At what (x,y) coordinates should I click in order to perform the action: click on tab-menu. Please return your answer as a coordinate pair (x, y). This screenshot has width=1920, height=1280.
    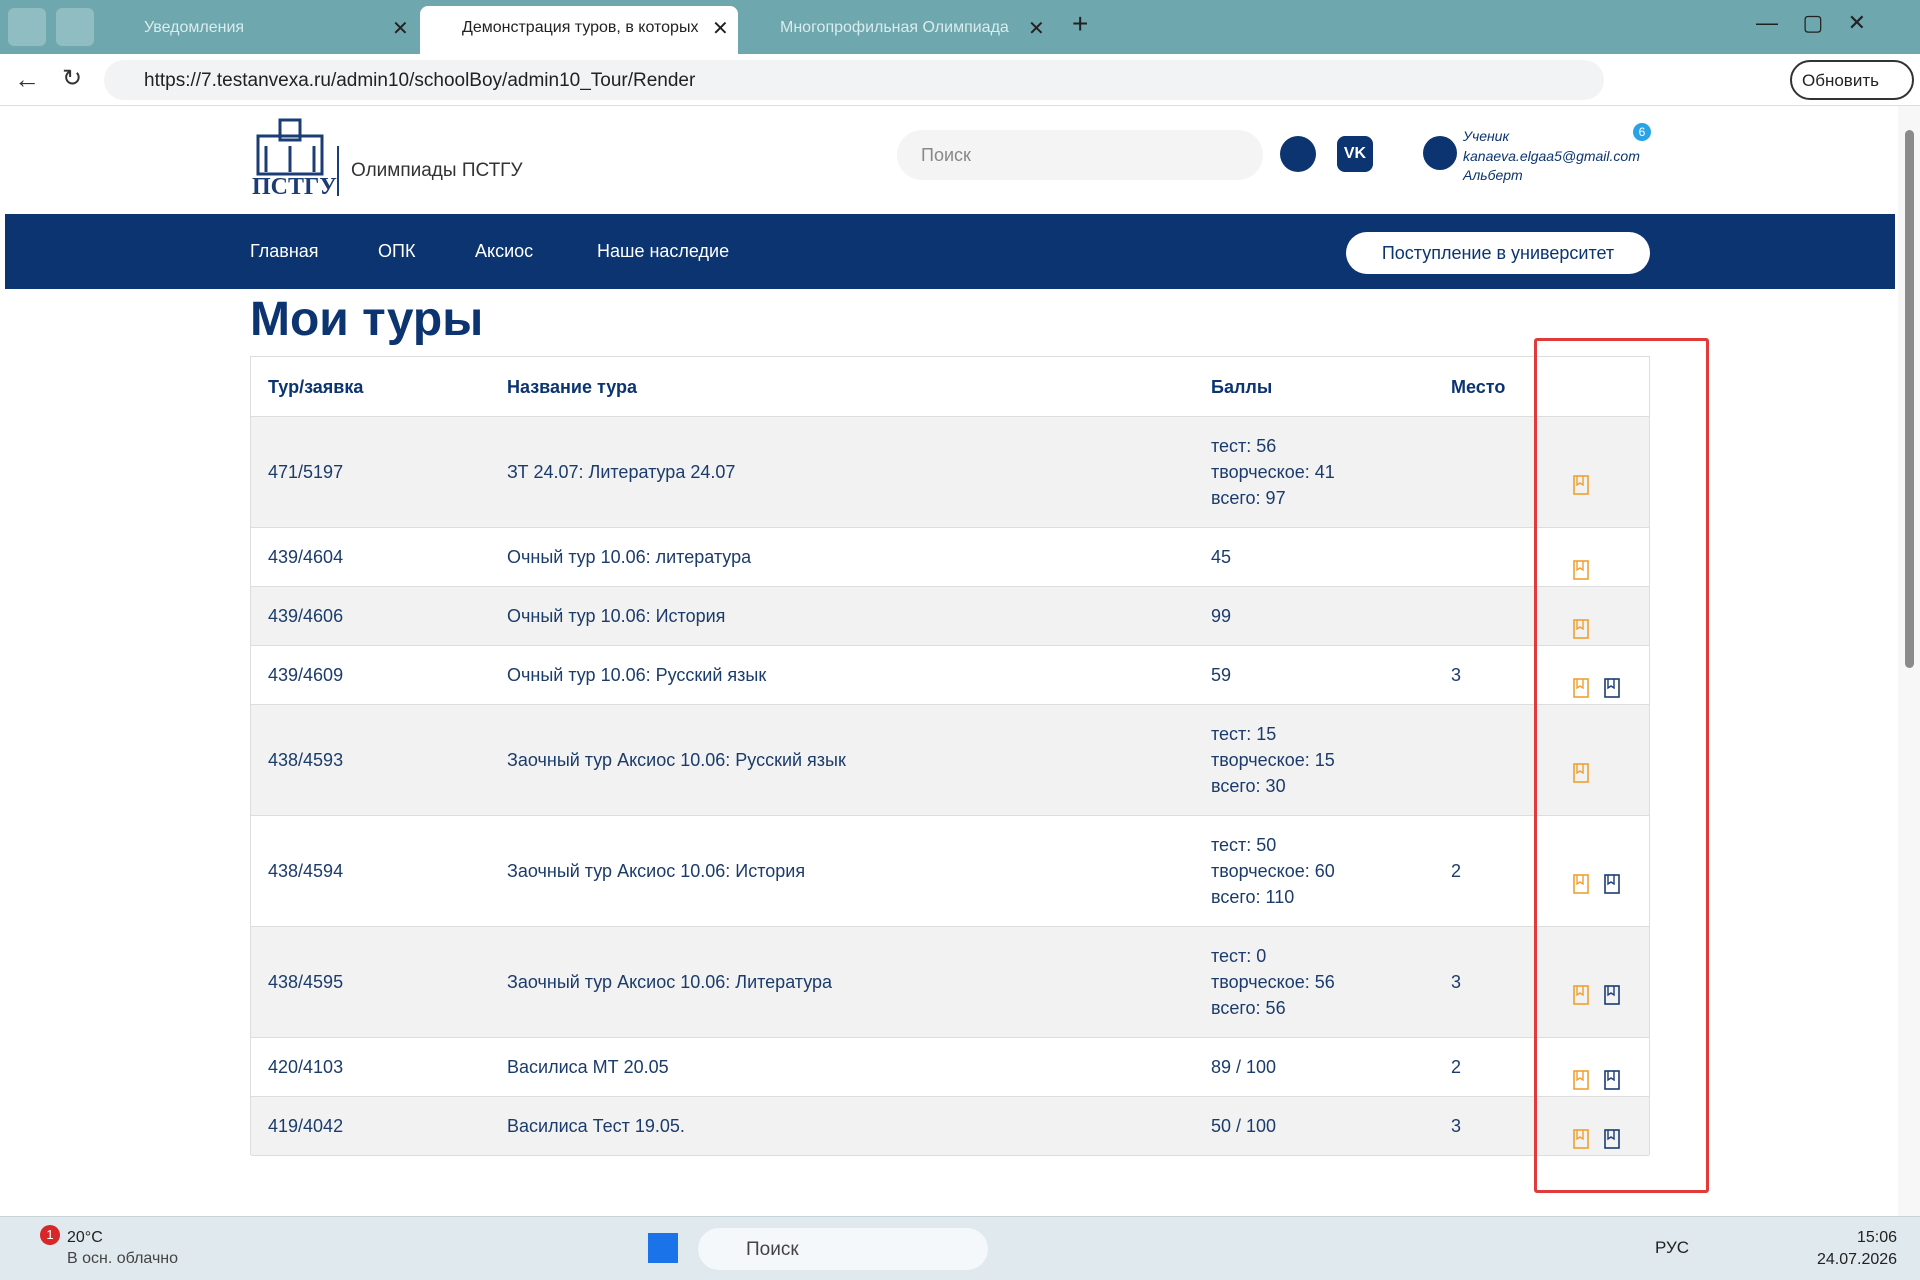
    Looking at the image, I should click on (27, 27).